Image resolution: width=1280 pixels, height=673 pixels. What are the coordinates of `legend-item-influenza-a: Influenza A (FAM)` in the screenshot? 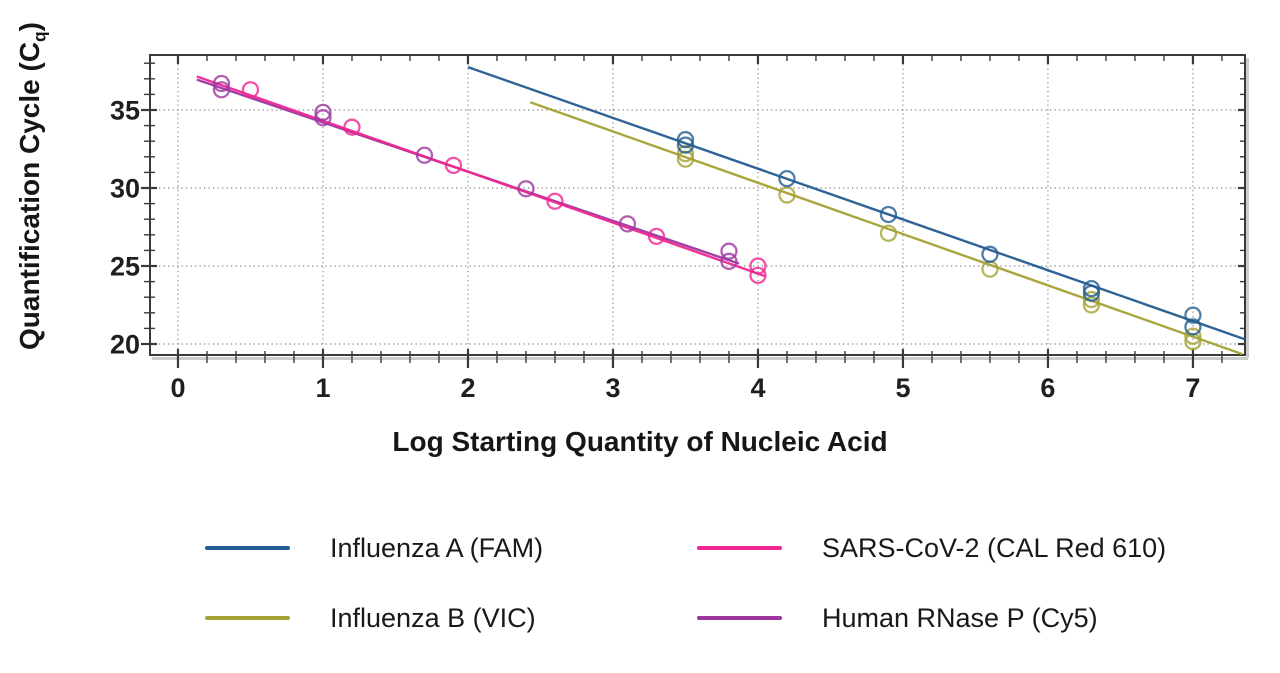 It's located at (374, 548).